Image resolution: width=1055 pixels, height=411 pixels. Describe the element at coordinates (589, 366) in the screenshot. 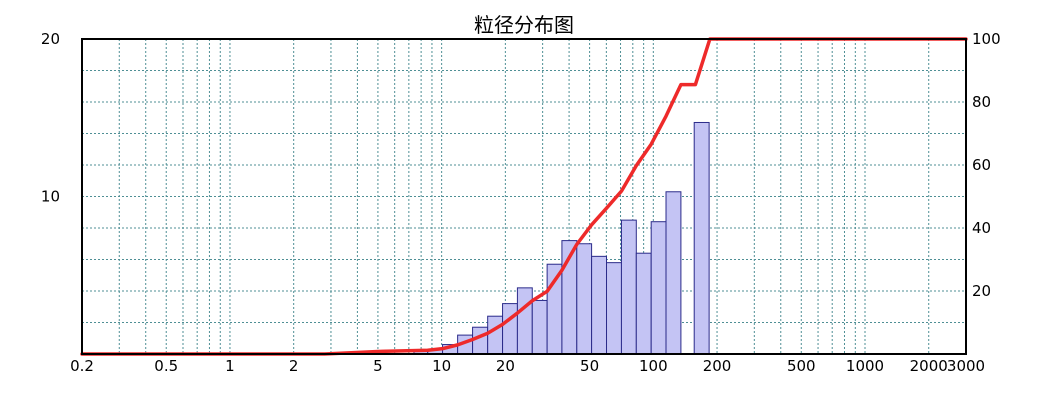

I see `x-tick-label: 50` at that location.